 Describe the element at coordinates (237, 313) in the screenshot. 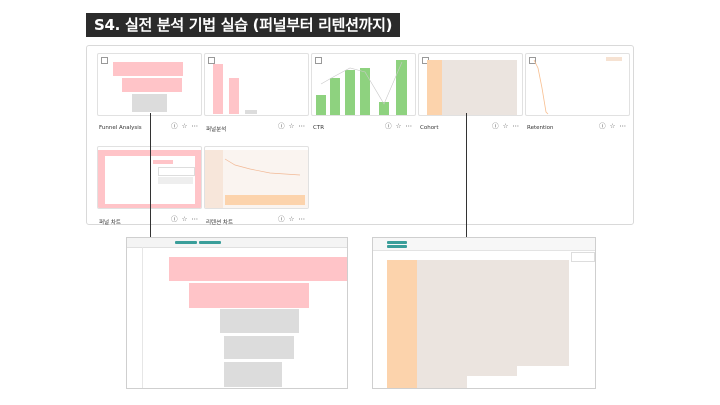

I see `funnel-detail-screenshot` at that location.